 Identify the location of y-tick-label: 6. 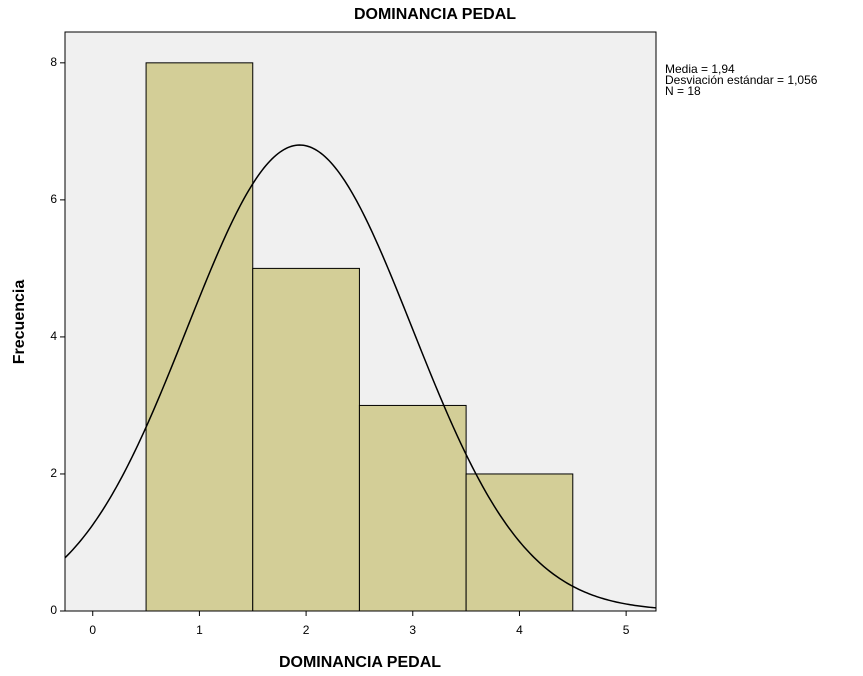
(53, 199).